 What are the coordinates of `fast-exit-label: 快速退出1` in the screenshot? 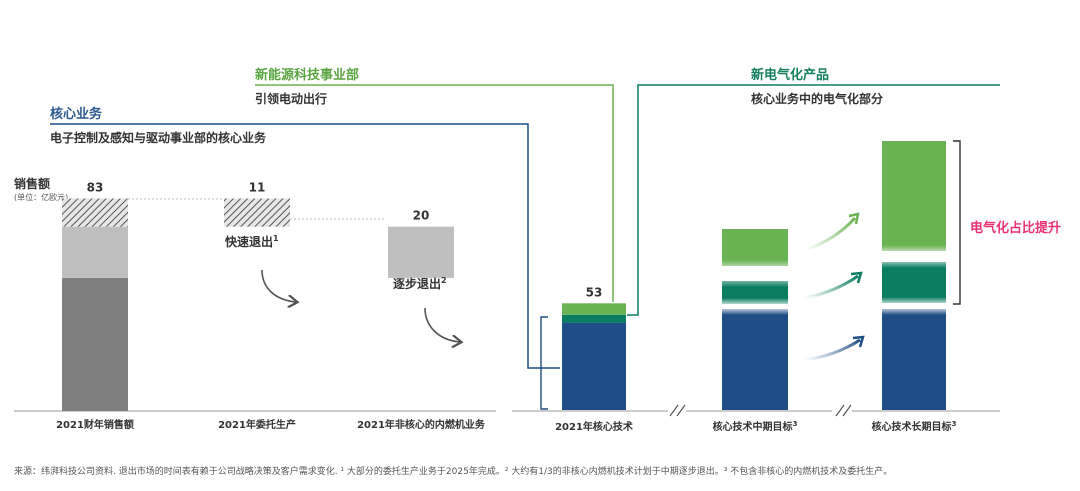 It's located at (252, 241).